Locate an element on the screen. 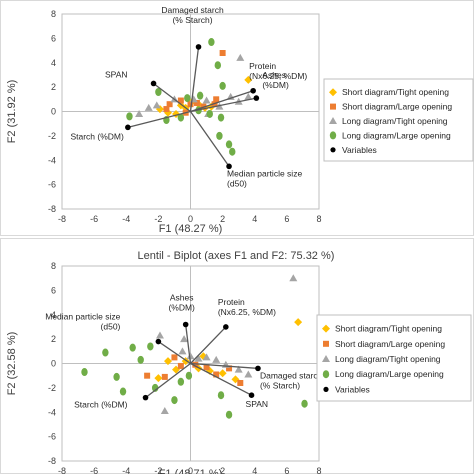  bottom-variable-label-line: Median particle size is located at coordinates (82, 317).